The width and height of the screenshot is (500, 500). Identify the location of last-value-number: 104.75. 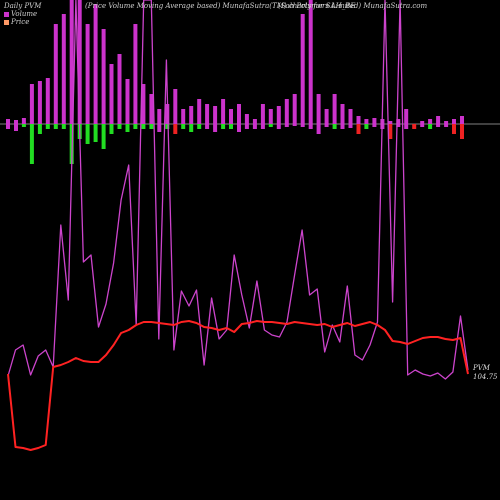
(485, 377).